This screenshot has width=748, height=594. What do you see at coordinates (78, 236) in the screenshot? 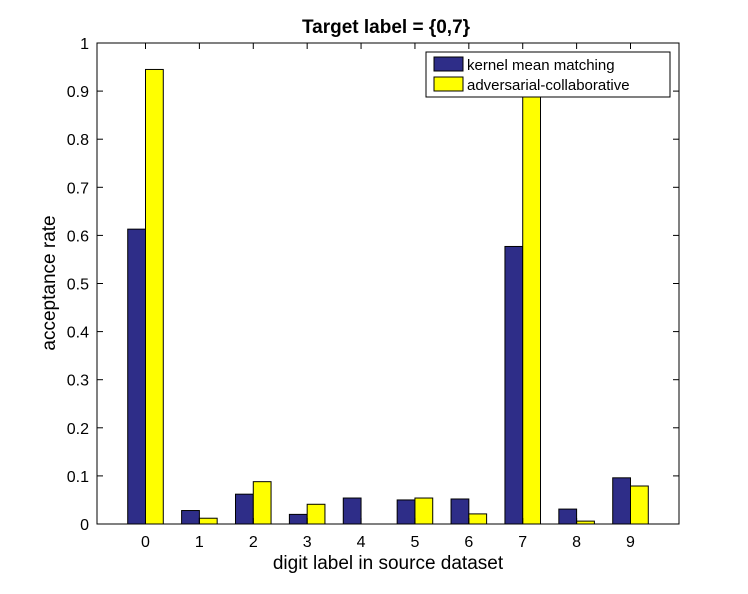
I see `y-tick-label: 0.6` at bounding box center [78, 236].